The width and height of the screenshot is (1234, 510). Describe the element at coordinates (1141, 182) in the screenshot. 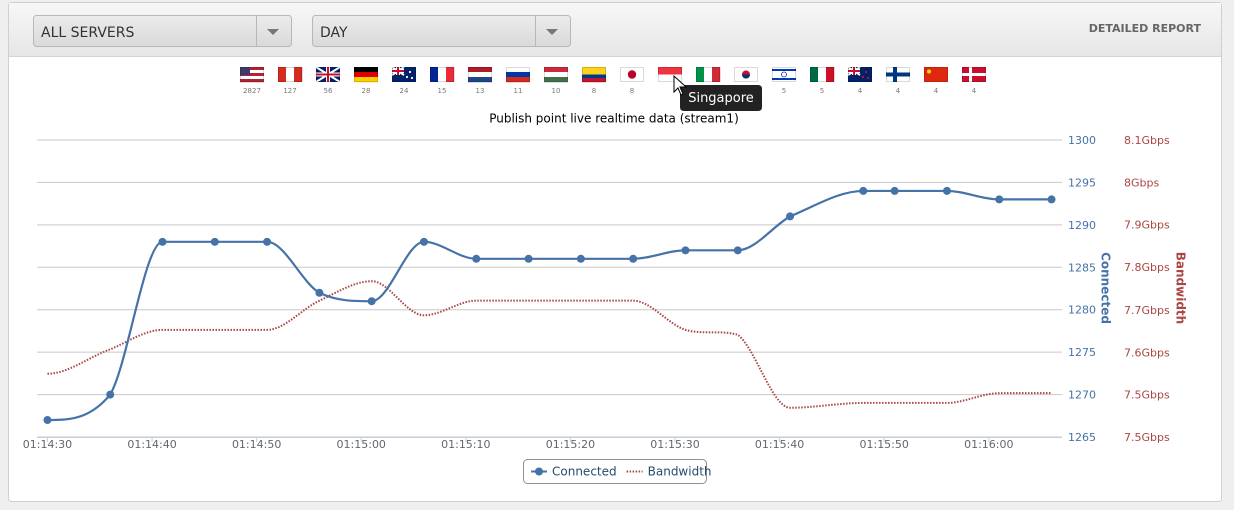

I see `y2-tick-label: 8Gbps` at that location.